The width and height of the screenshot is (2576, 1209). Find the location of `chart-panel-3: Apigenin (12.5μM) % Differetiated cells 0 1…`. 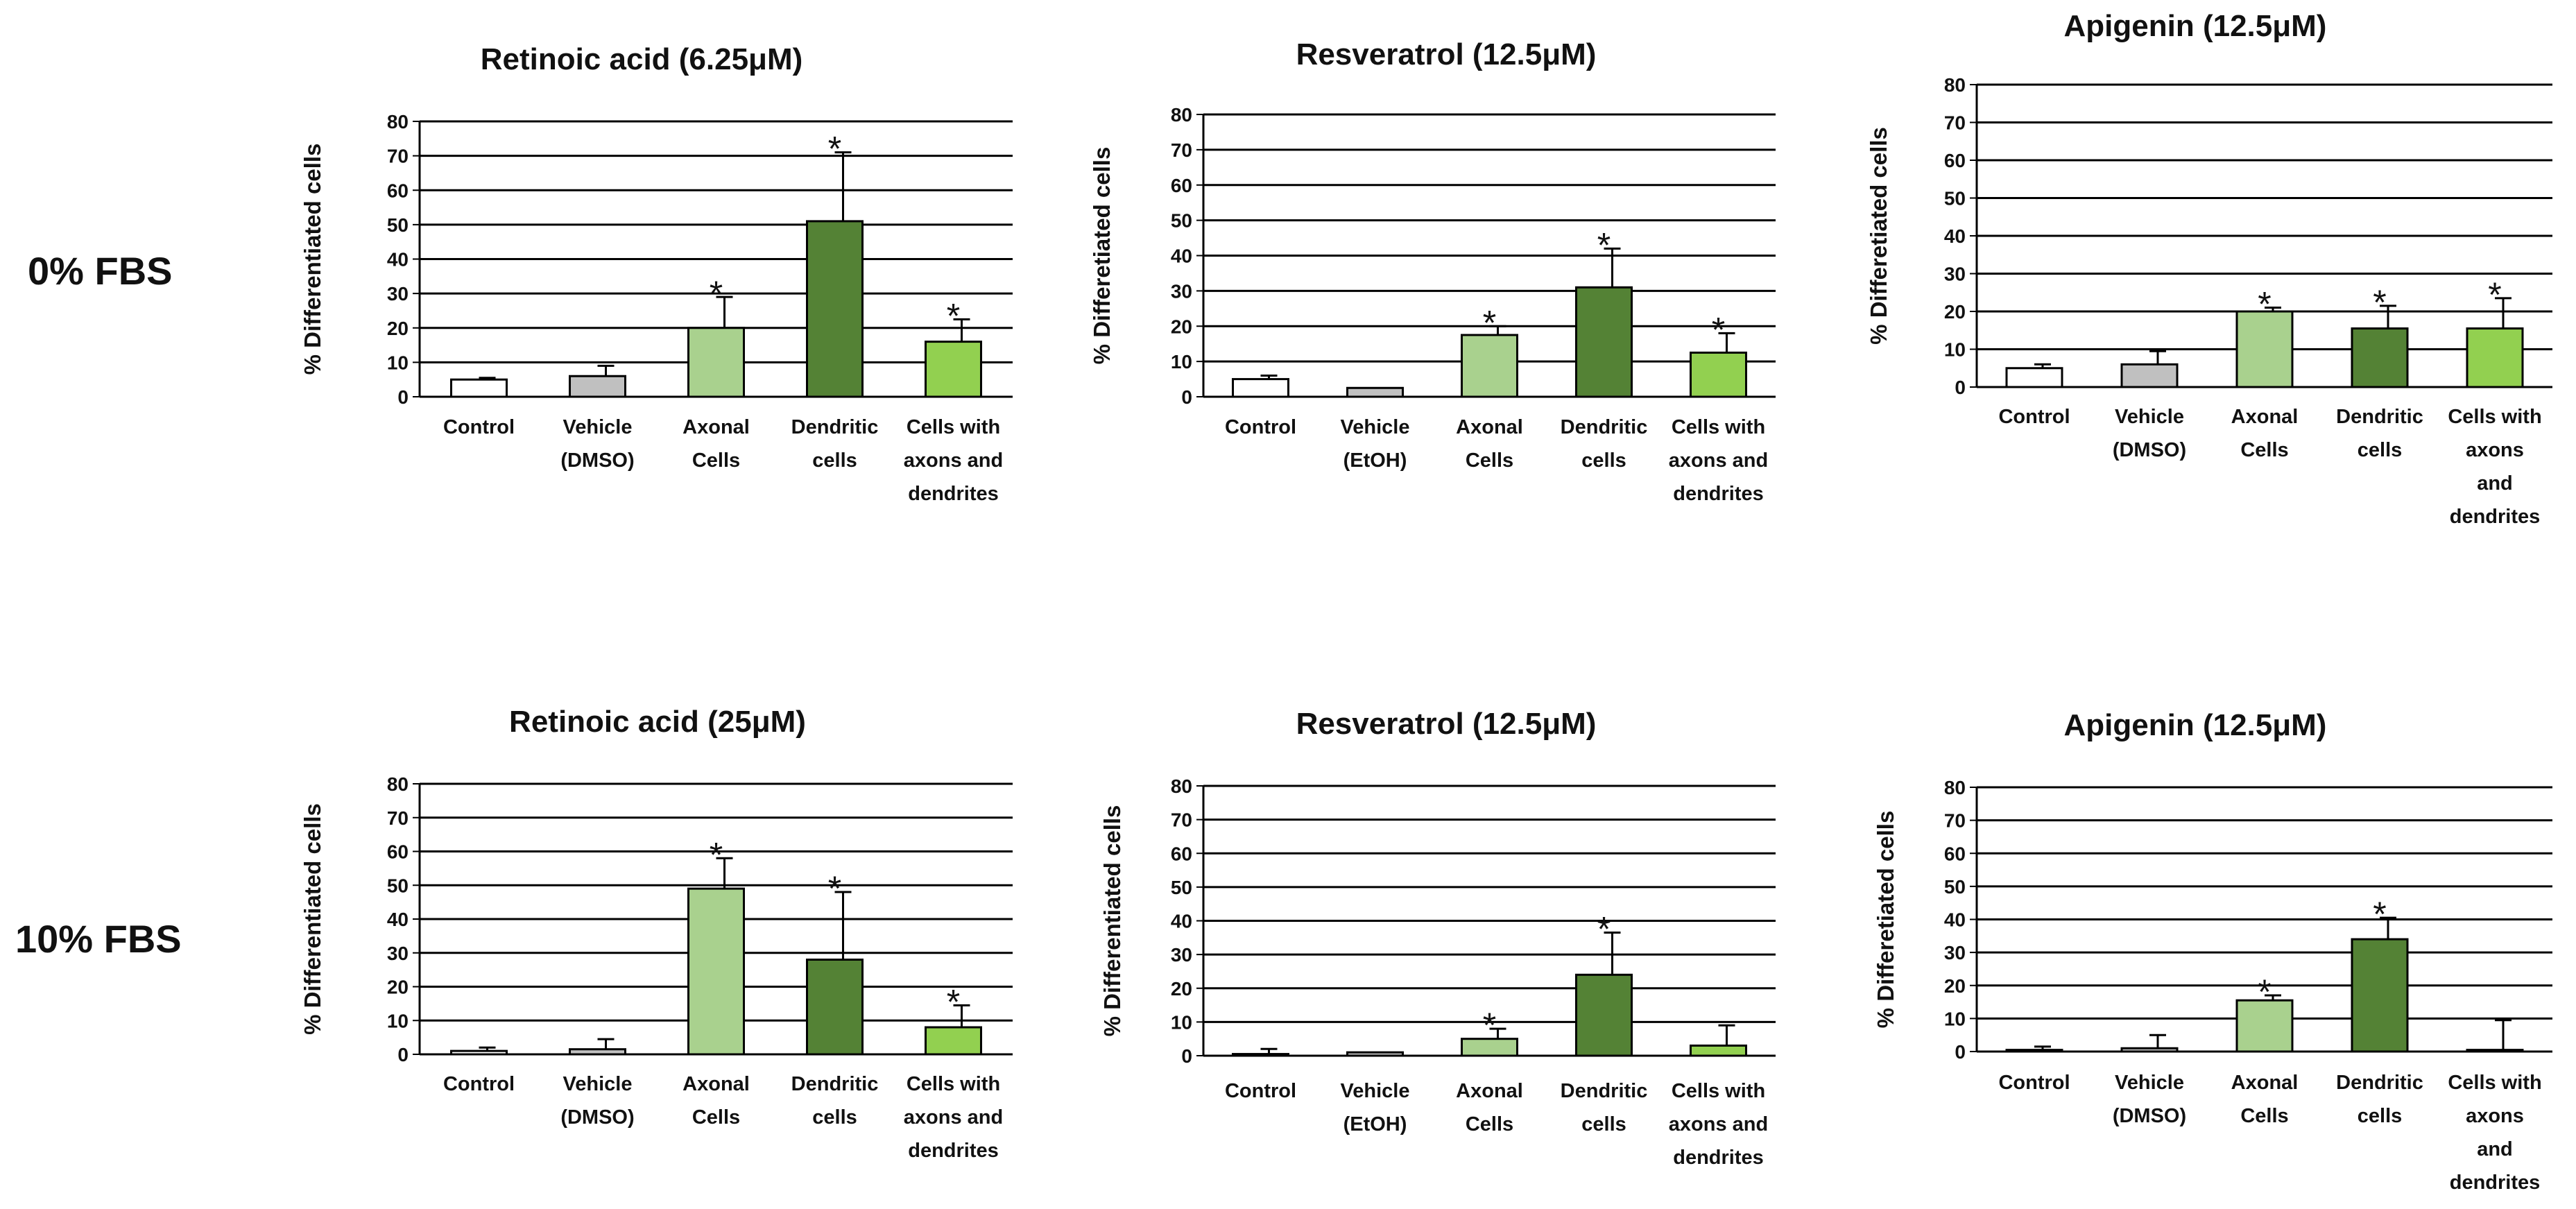

chart-panel-3: Apigenin (12.5μM) % Differetiated cells 0 1… is located at coordinates (2209, 268).